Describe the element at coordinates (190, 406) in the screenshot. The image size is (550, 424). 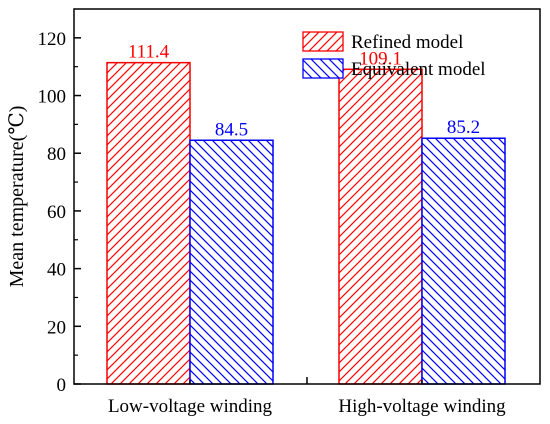
I see `x-category-label-0: Low-voltage winding` at that location.